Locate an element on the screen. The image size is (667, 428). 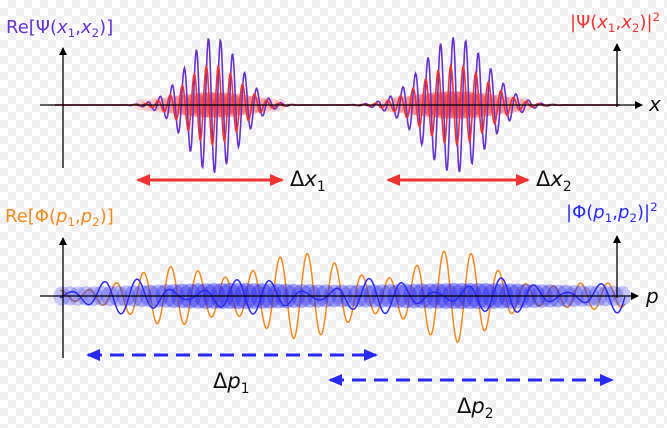
momentum-wavefunction-label: Re[Φ(p1,p2)] is located at coordinates (59, 218).